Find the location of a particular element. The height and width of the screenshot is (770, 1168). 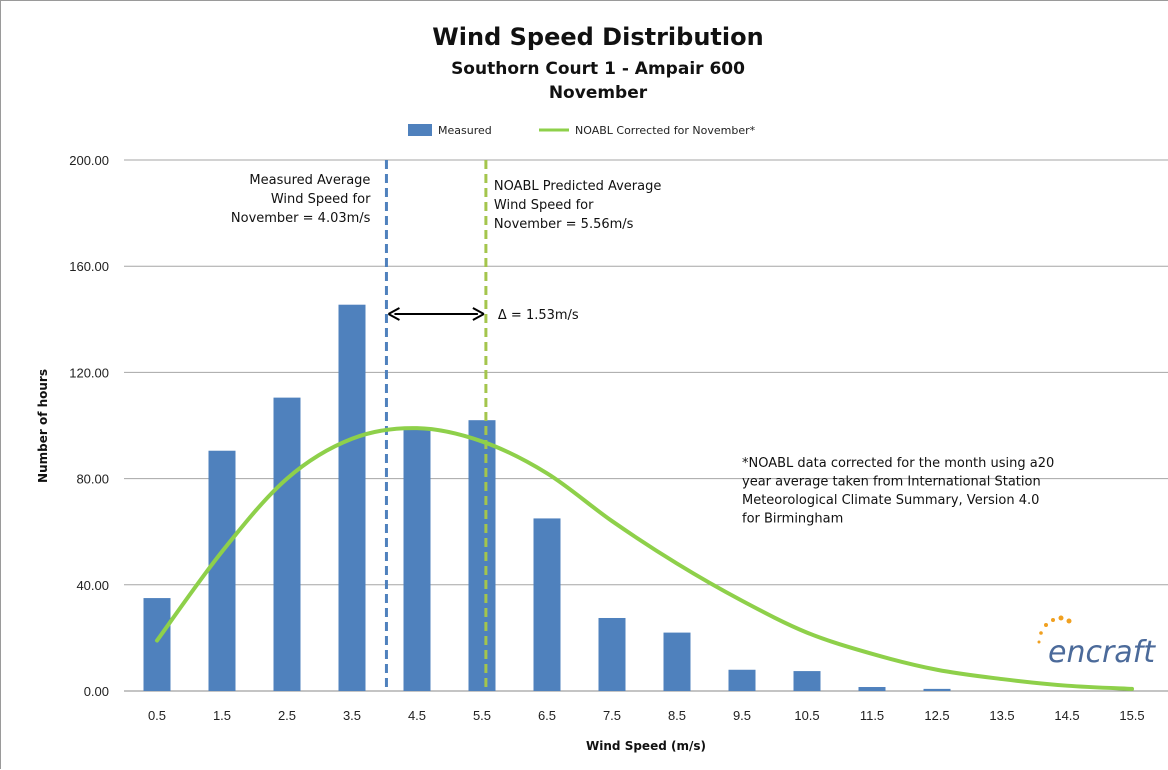

x-tick-label: 13.5 is located at coordinates (1001, 715).